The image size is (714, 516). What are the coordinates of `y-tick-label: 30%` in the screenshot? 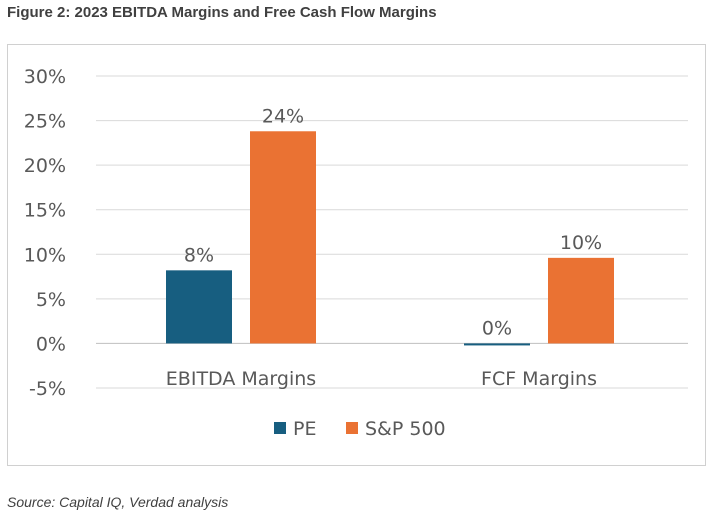 It's located at (45, 77).